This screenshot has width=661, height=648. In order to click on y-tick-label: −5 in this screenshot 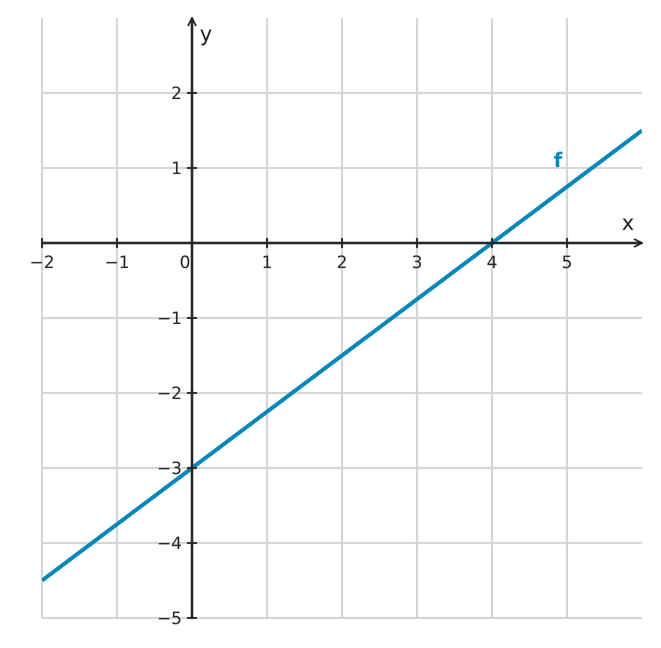, I will do `click(169, 619)`.